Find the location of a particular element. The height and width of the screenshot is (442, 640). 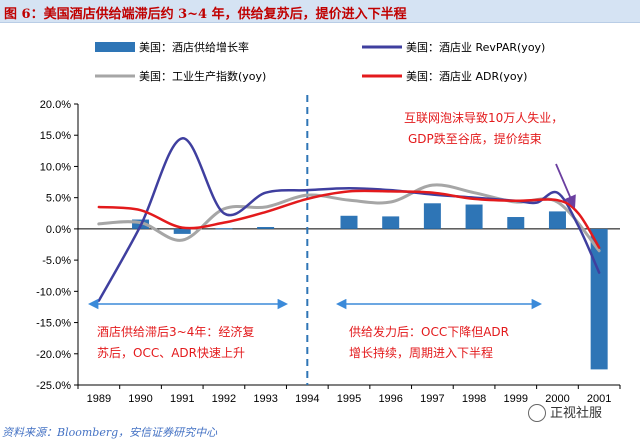

x-tick-label: 1998 is located at coordinates (474, 399).